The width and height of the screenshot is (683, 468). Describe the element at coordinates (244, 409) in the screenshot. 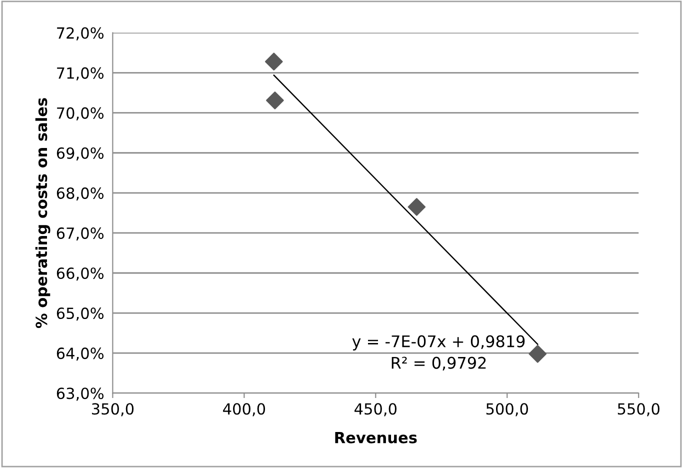

I see `x-tick-label: 400,0` at that location.